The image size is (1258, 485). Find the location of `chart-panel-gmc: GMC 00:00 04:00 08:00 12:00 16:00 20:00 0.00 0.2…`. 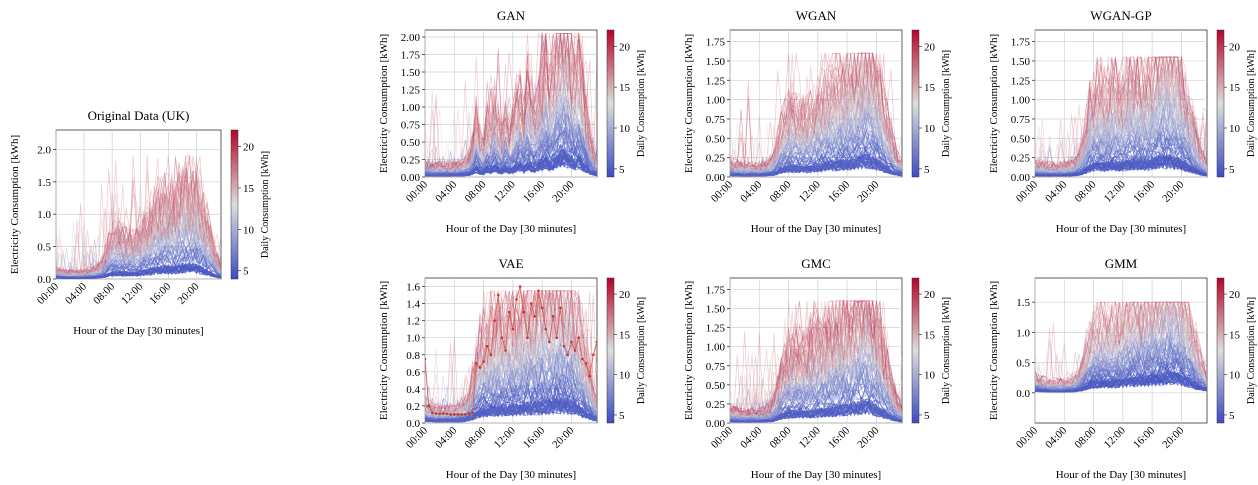

chart-panel-gmc: GMC 00:00 04:00 08:00 12:00 16:00 20:00 0.00 0.2… is located at coordinates (825, 367).